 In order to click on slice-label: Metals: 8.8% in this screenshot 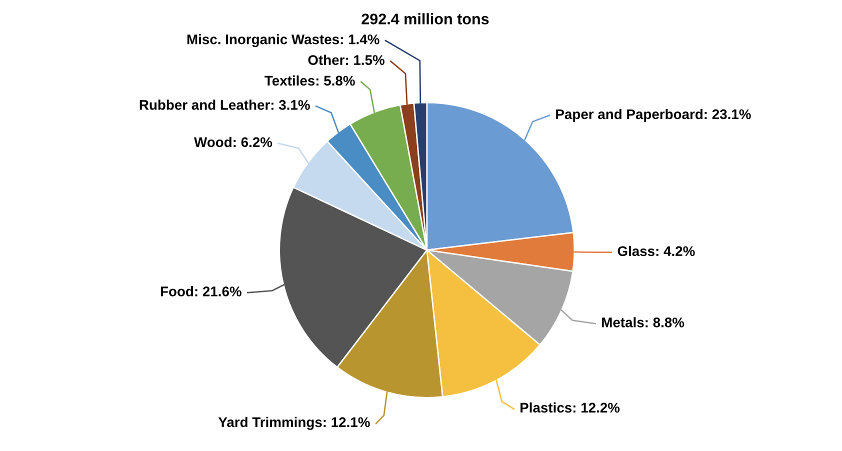, I will do `click(643, 322)`.